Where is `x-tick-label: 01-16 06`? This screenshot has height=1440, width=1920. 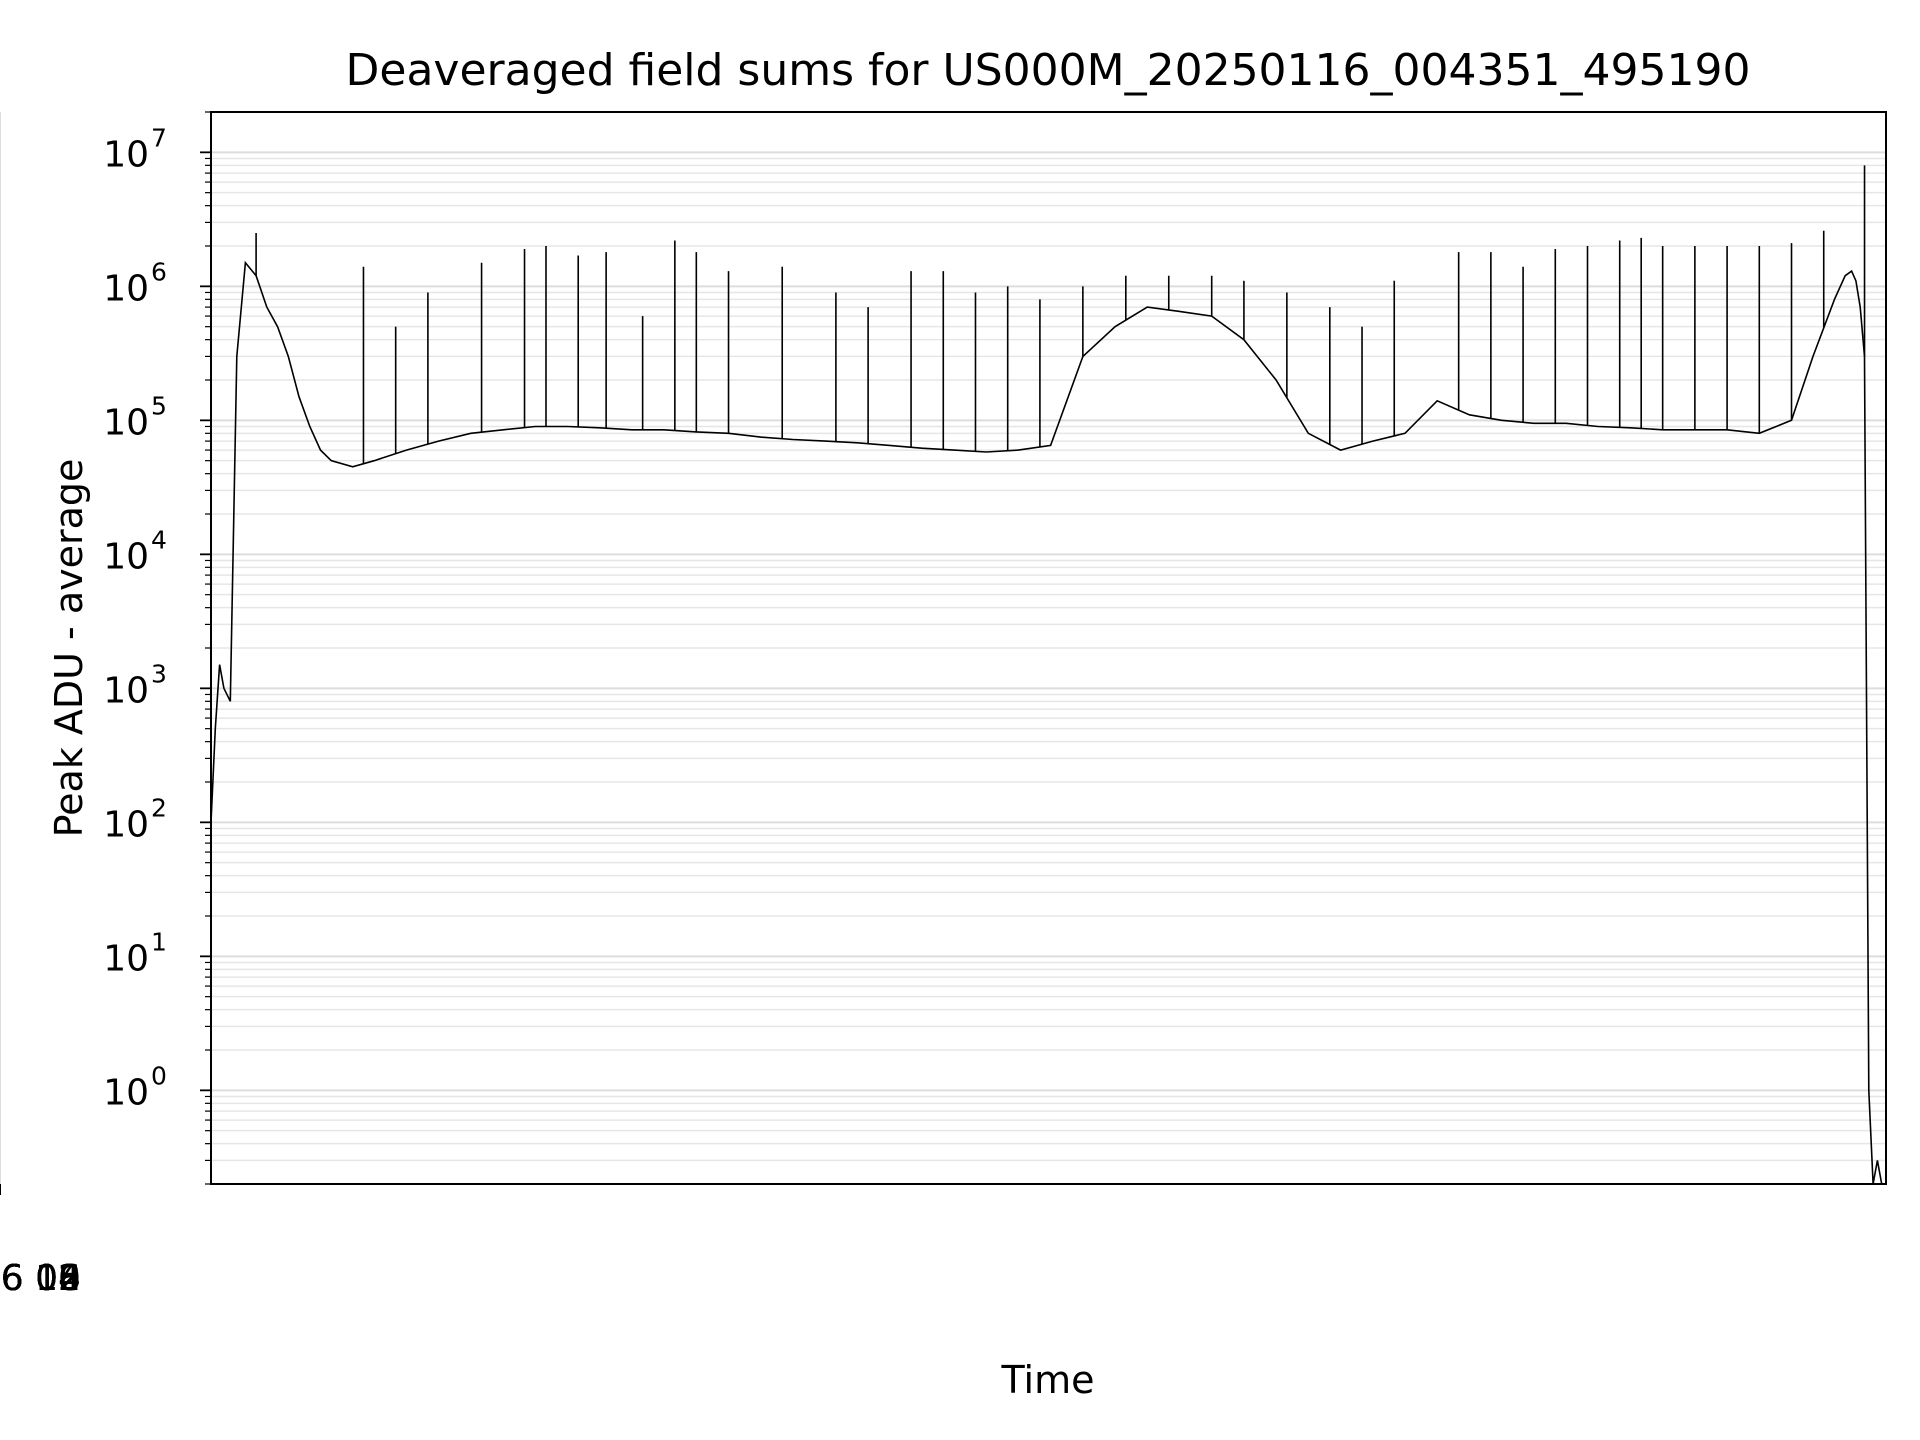 x-tick-label: 01-16 06 is located at coordinates (40, 1278).